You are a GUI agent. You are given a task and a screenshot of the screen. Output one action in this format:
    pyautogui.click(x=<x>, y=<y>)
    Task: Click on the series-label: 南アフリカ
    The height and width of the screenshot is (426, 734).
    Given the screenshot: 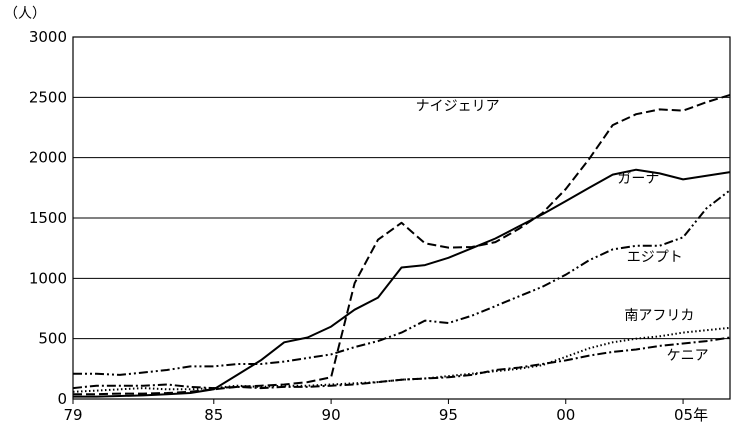 What is the action you would take?
    pyautogui.click(x=659, y=316)
    